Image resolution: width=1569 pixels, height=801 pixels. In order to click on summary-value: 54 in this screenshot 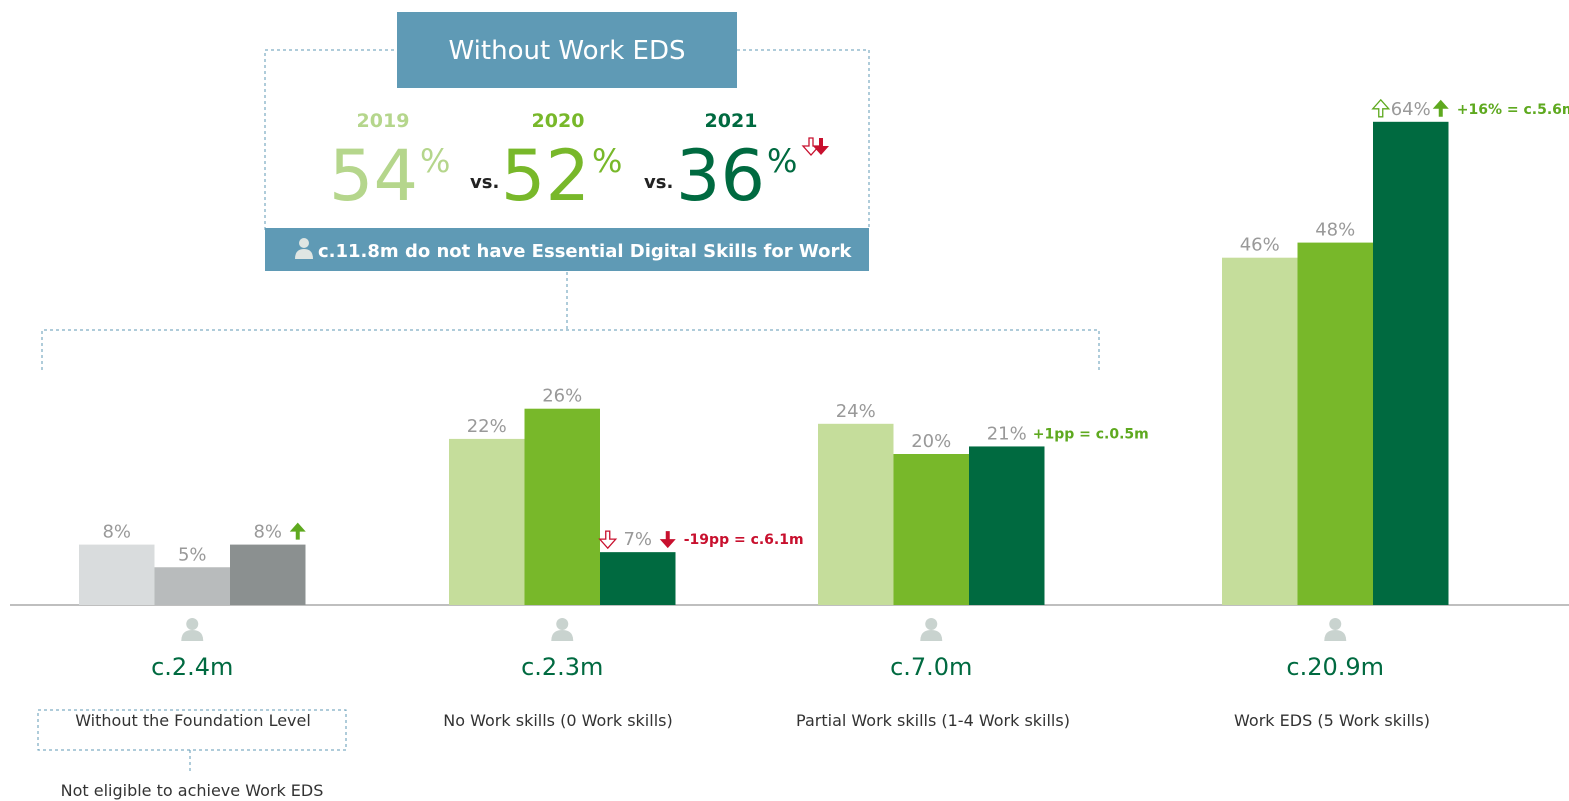, I will do `click(373, 176)`.